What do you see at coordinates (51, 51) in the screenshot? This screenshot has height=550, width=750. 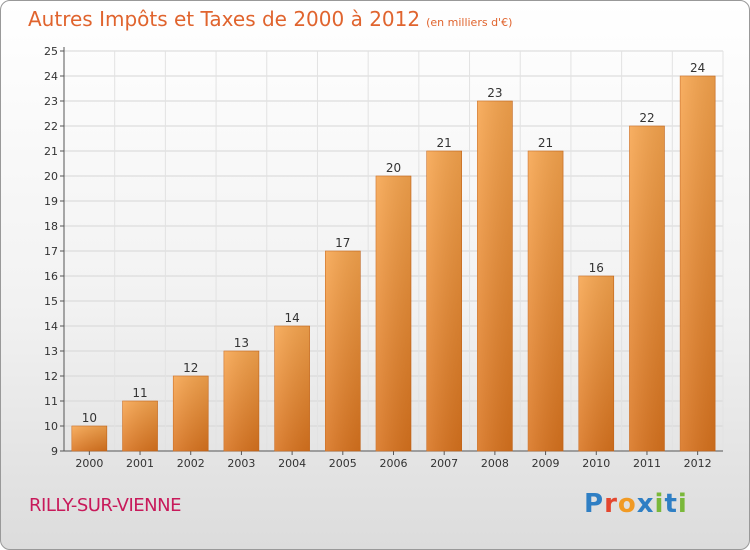 I see `y-tick-label: 25` at bounding box center [51, 51].